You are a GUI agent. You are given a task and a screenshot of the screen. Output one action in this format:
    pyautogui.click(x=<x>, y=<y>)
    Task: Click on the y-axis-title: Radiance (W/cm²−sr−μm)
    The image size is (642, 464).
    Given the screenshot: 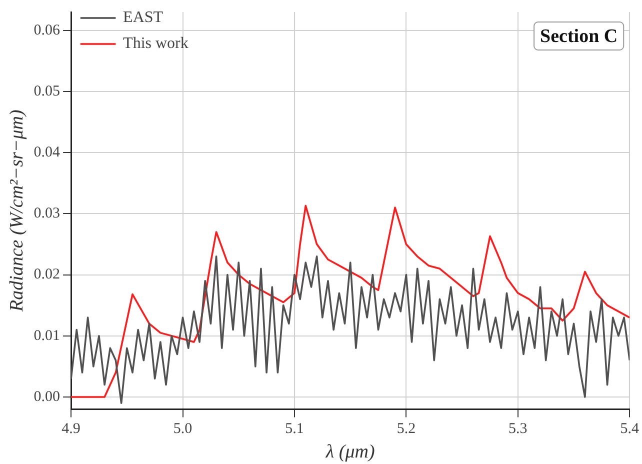 What is the action you would take?
    pyautogui.click(x=17, y=211)
    